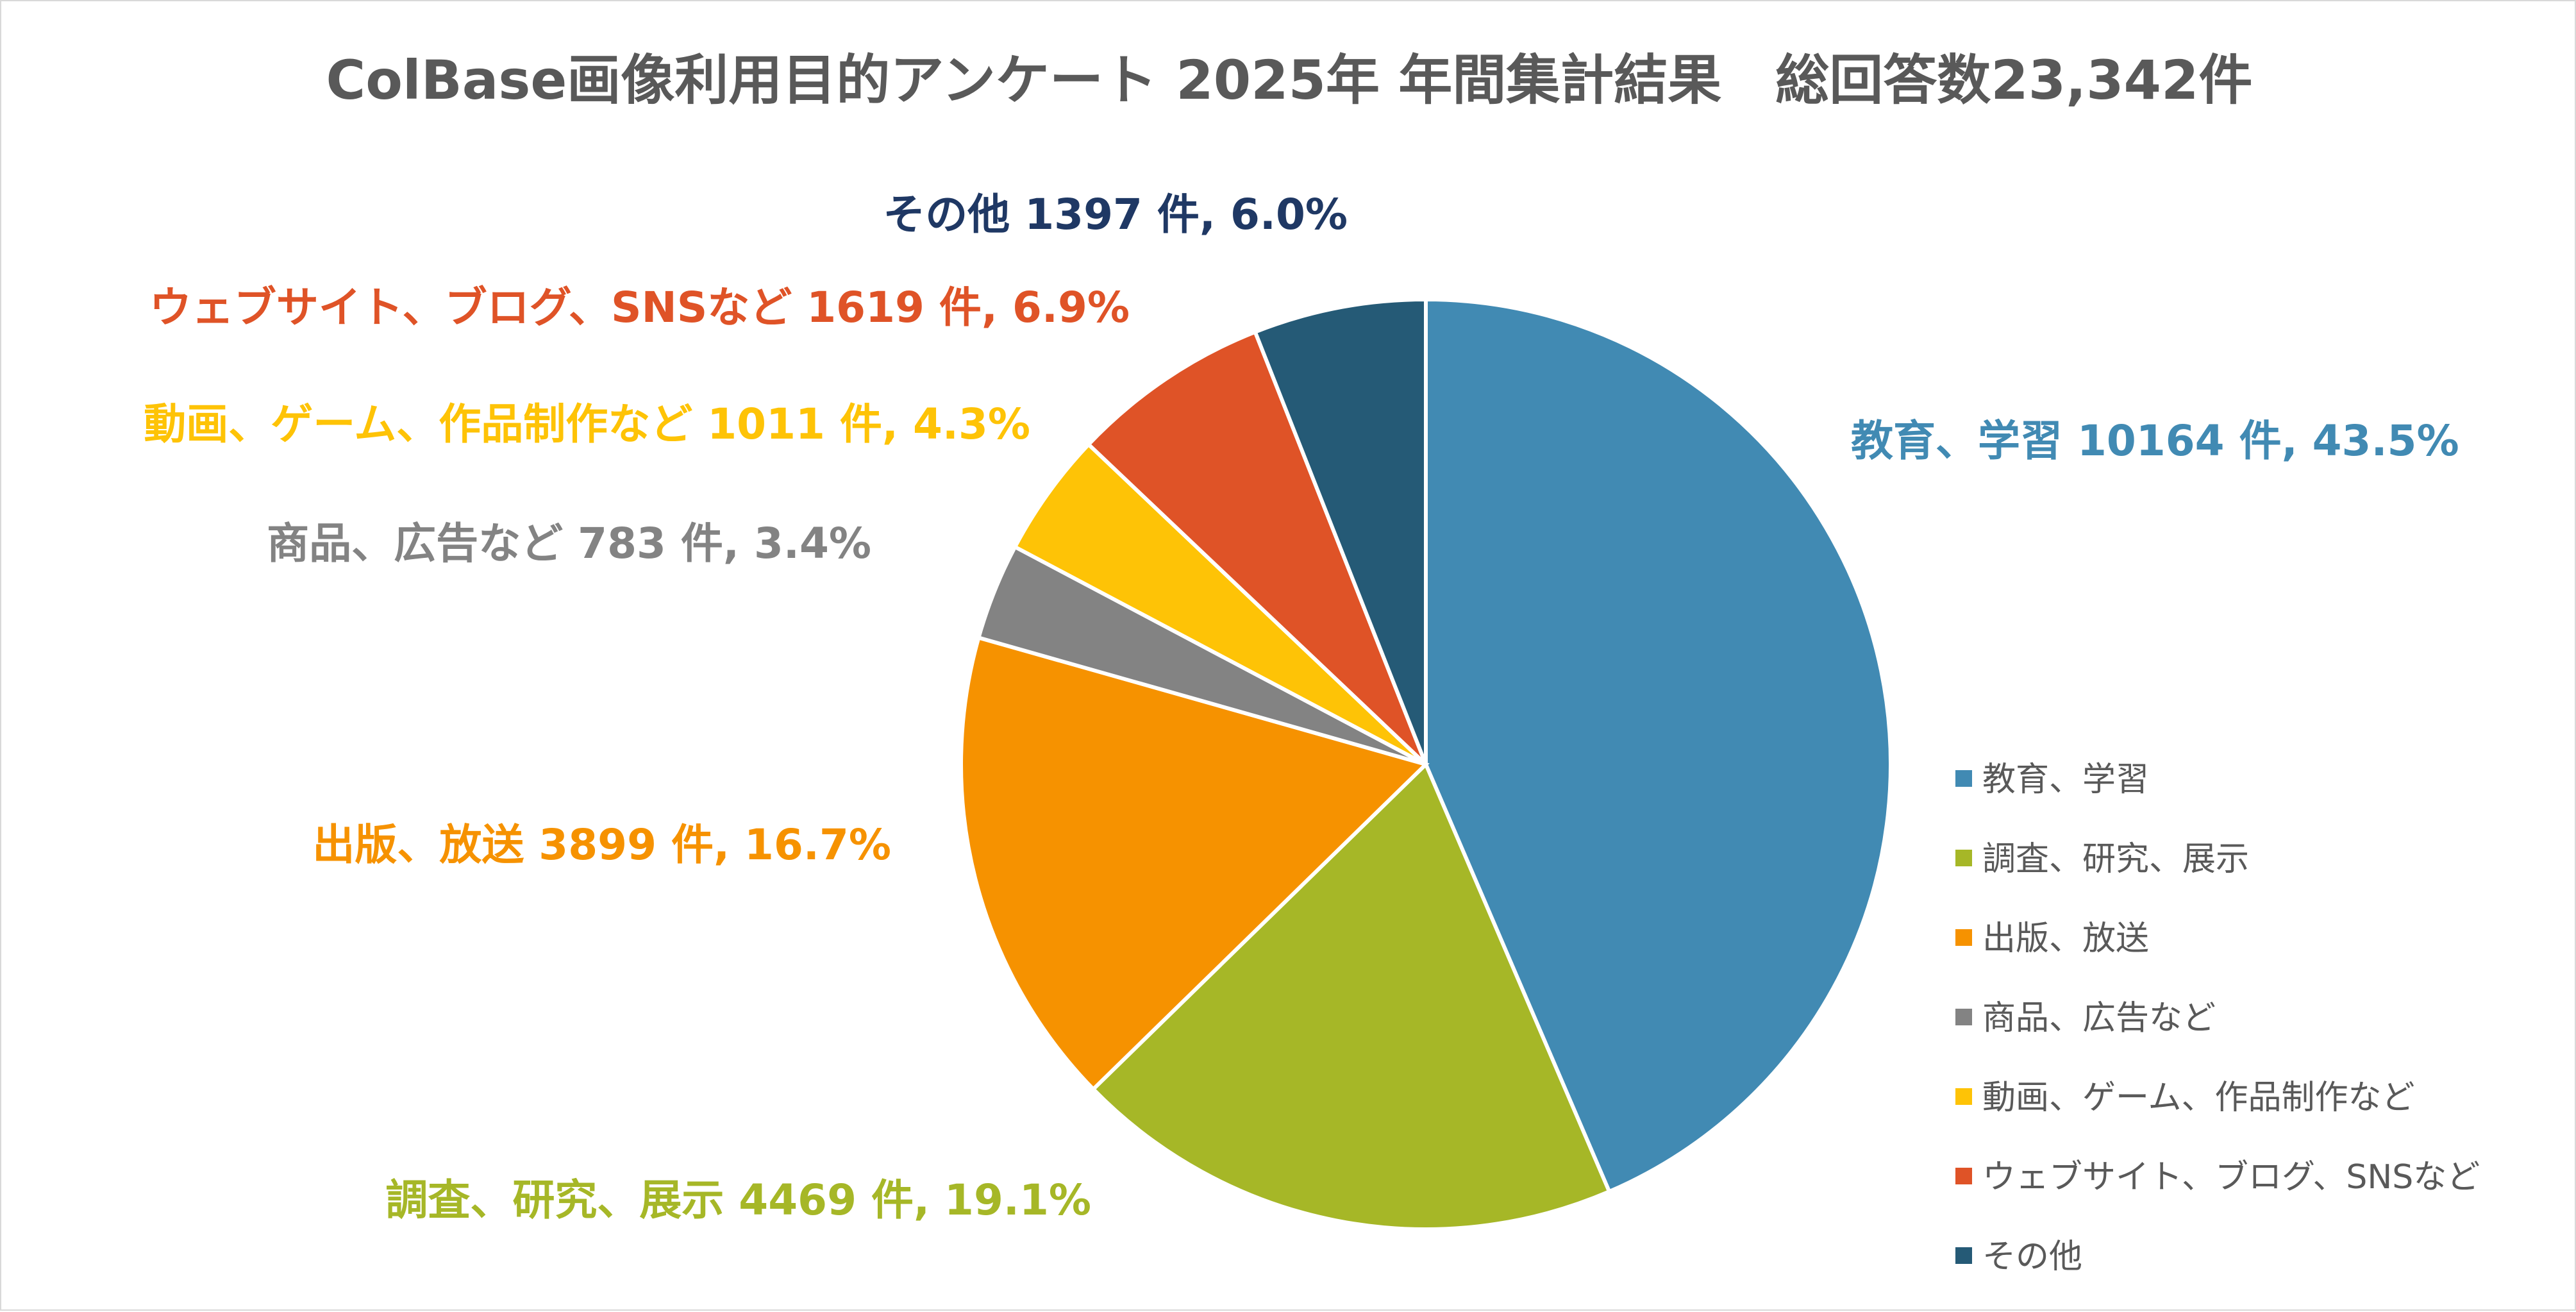 This screenshot has width=2576, height=1312. I want to click on data-label: その他 1397 件, 6.0%, so click(1115, 214).